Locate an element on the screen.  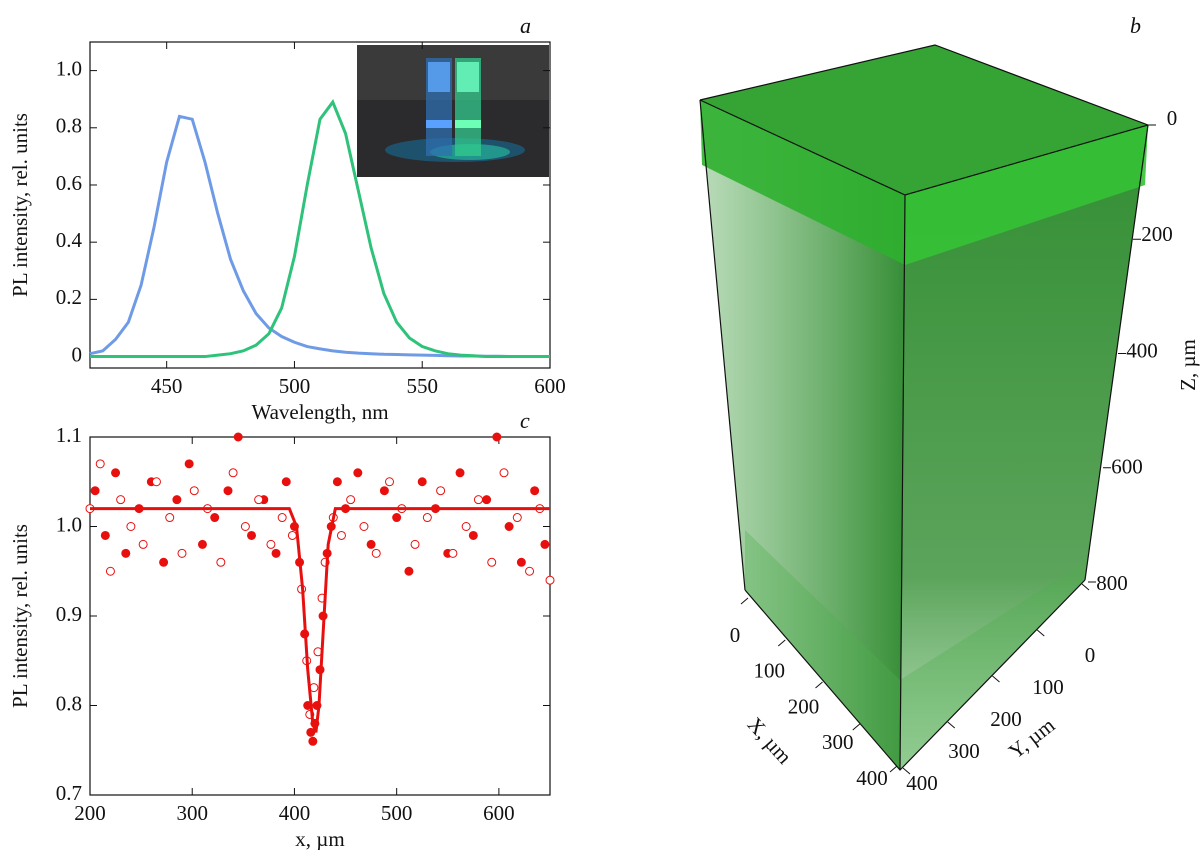
panel-label: a is located at coordinates (525, 25).